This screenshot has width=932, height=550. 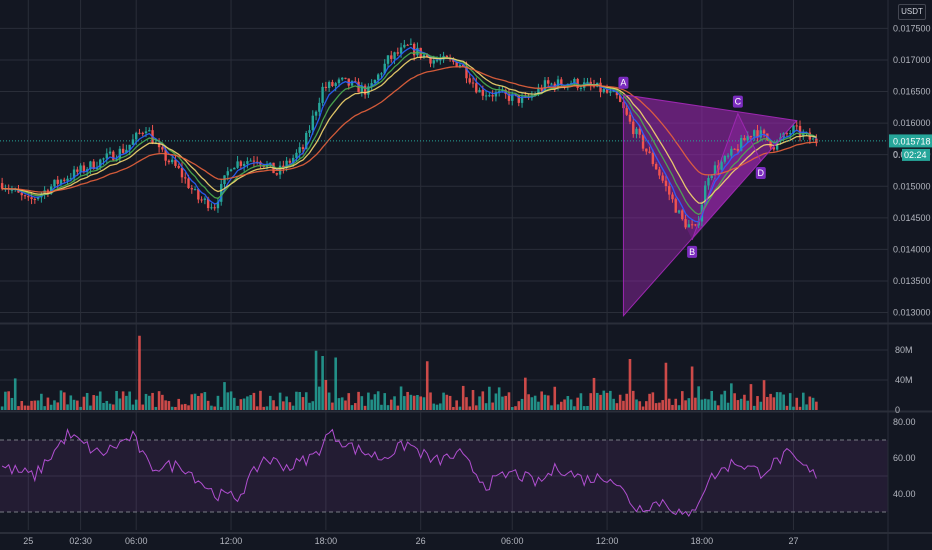 What do you see at coordinates (744, 176) in the screenshot?
I see `pattern-bcd-outline` at bounding box center [744, 176].